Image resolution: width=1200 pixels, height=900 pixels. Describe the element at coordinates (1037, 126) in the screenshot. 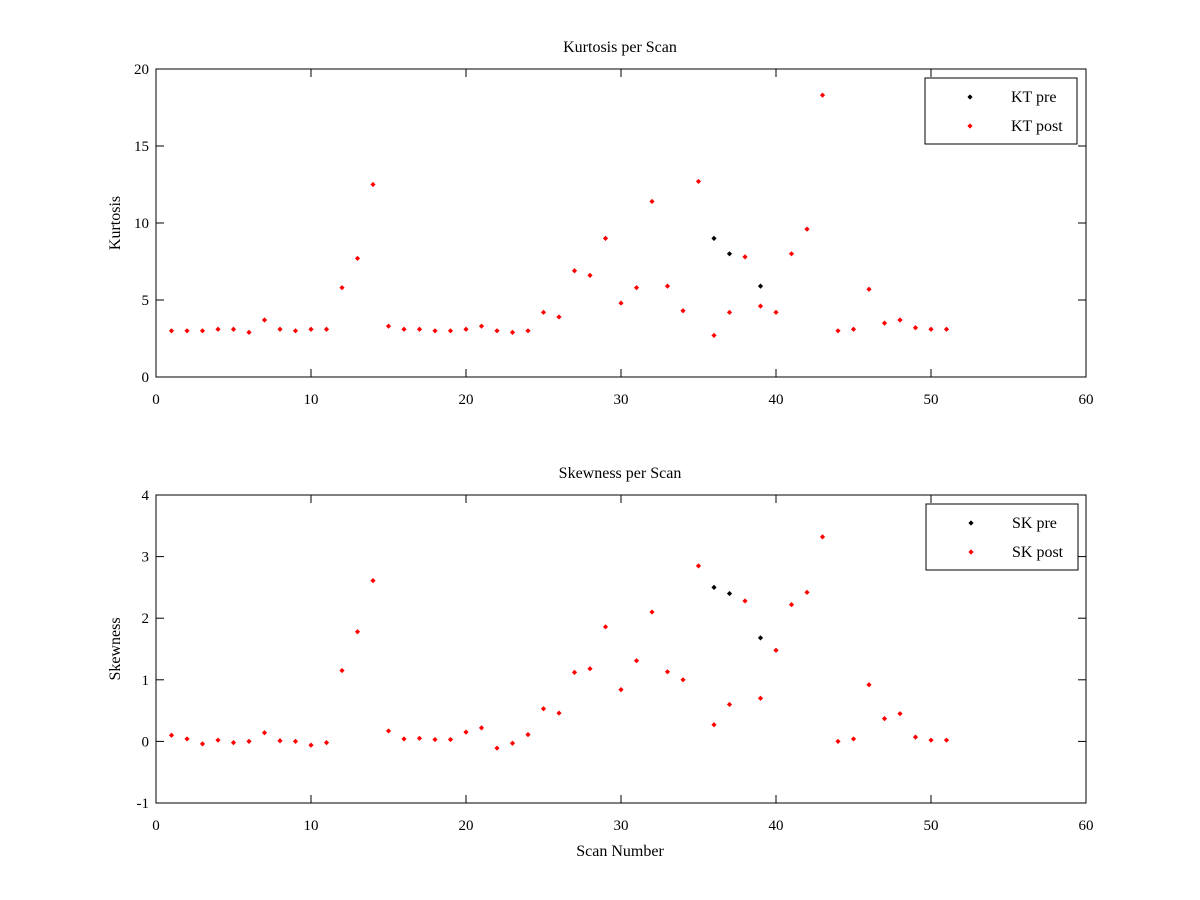

I see `kurtosis-legend-label: KT post` at that location.